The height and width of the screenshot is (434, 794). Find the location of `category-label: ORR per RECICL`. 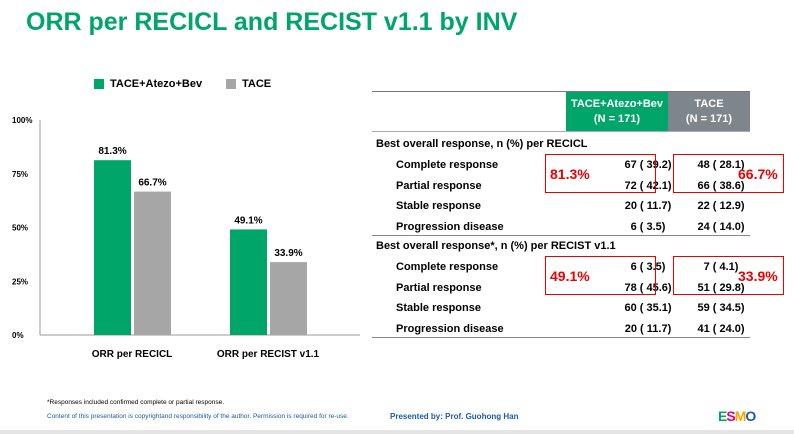

category-label: ORR per RECICL is located at coordinates (132, 354).